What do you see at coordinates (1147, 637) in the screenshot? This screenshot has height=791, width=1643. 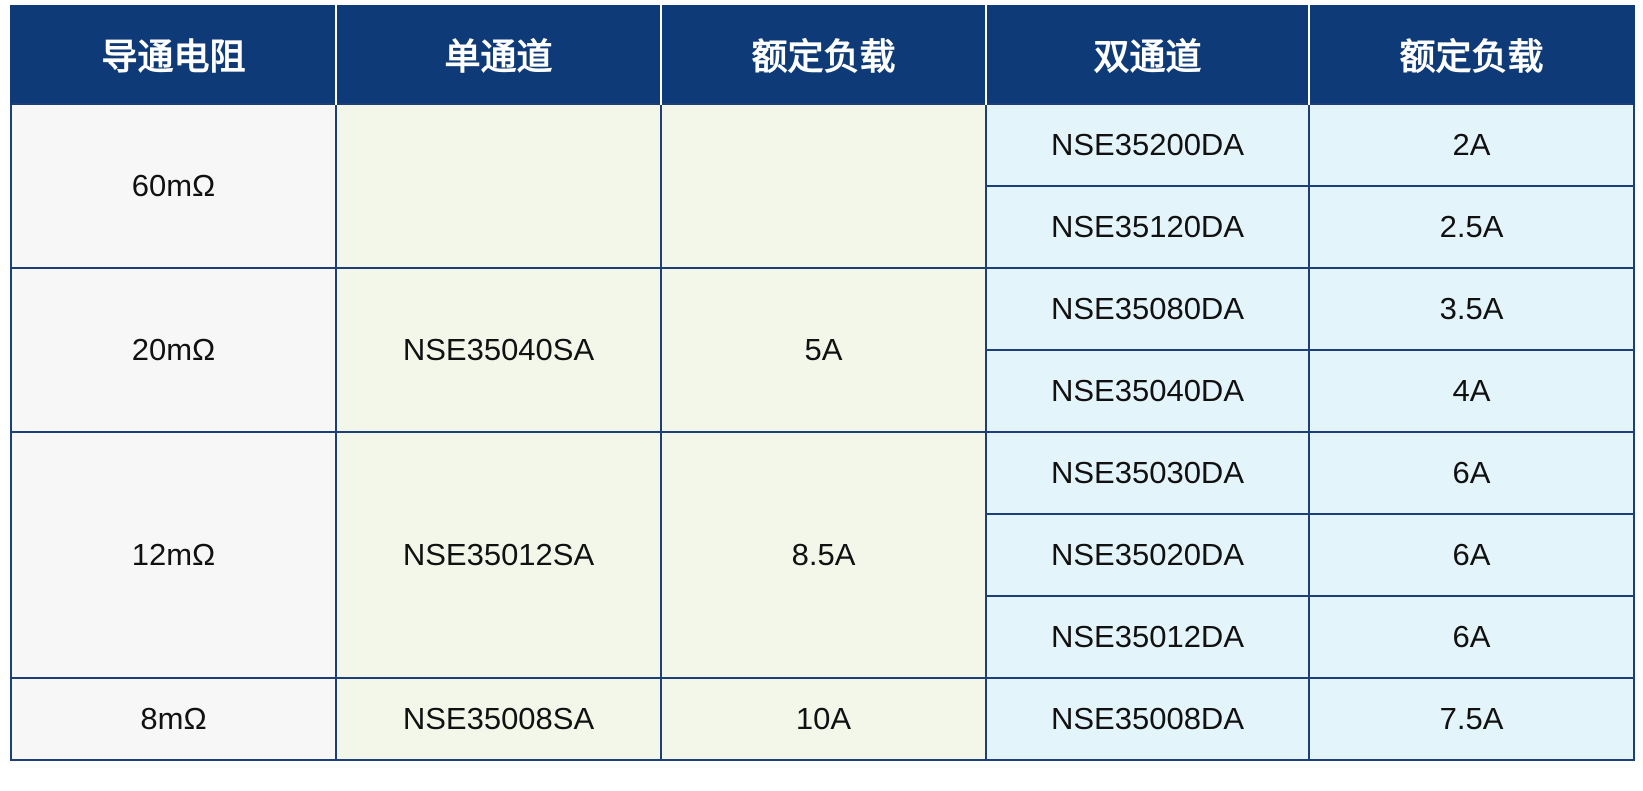 I see `dual-part-cell: NSE35012DA` at bounding box center [1147, 637].